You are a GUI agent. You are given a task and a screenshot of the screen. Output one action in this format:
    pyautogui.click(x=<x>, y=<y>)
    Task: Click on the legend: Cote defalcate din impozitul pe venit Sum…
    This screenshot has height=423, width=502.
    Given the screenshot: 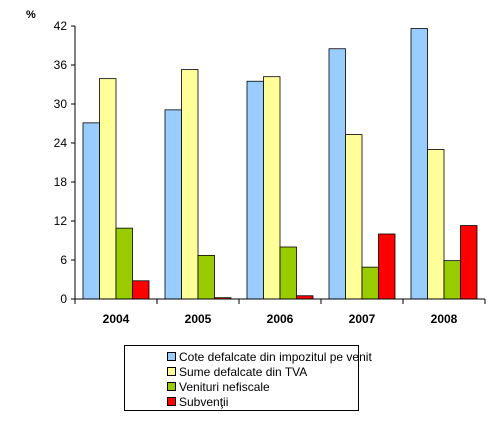 What is the action you would take?
    pyautogui.click(x=248, y=378)
    